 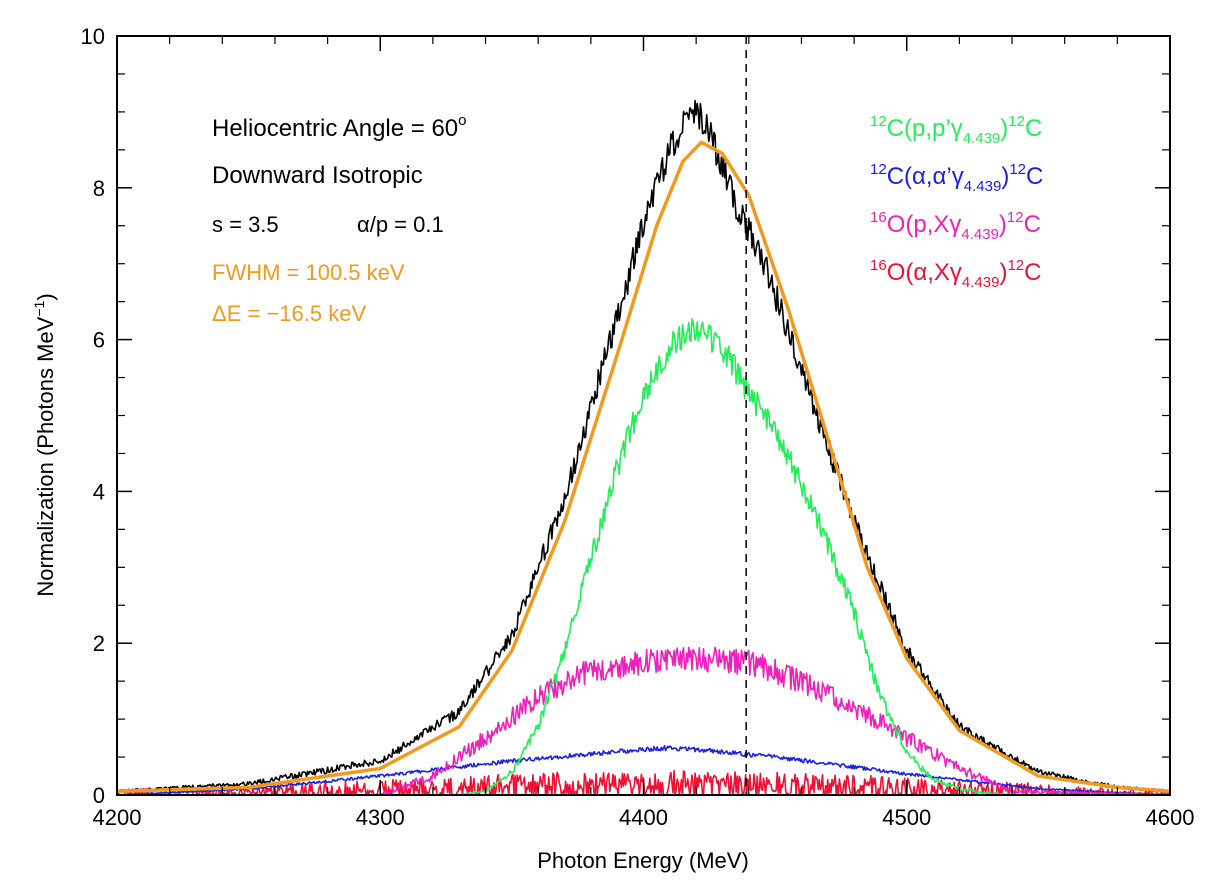 What do you see at coordinates (99, 188) in the screenshot?
I see `y-tick-label: 8` at bounding box center [99, 188].